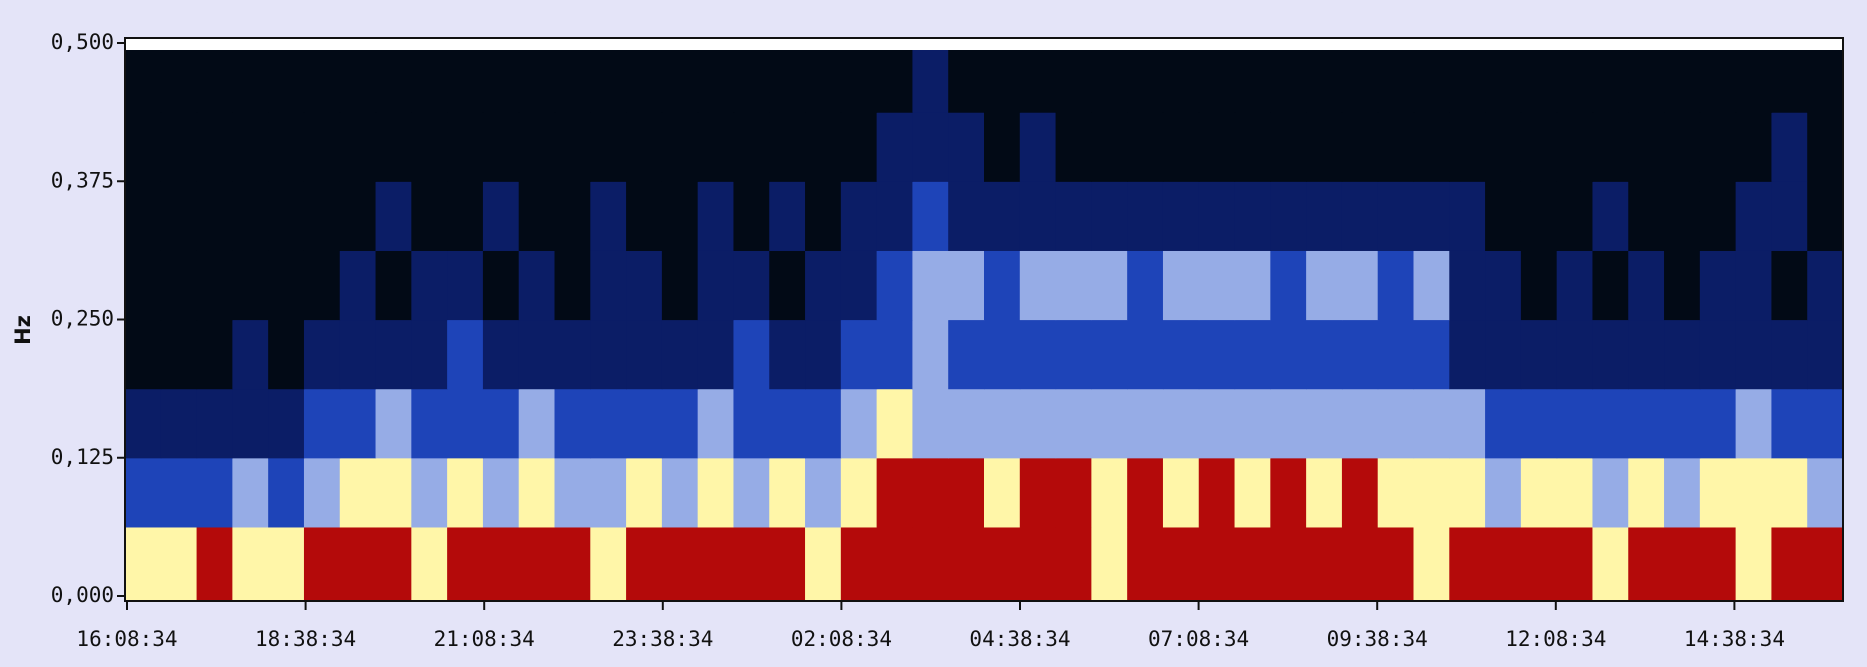  I want to click on x-tick-label: 21:08:34, so click(484, 639).